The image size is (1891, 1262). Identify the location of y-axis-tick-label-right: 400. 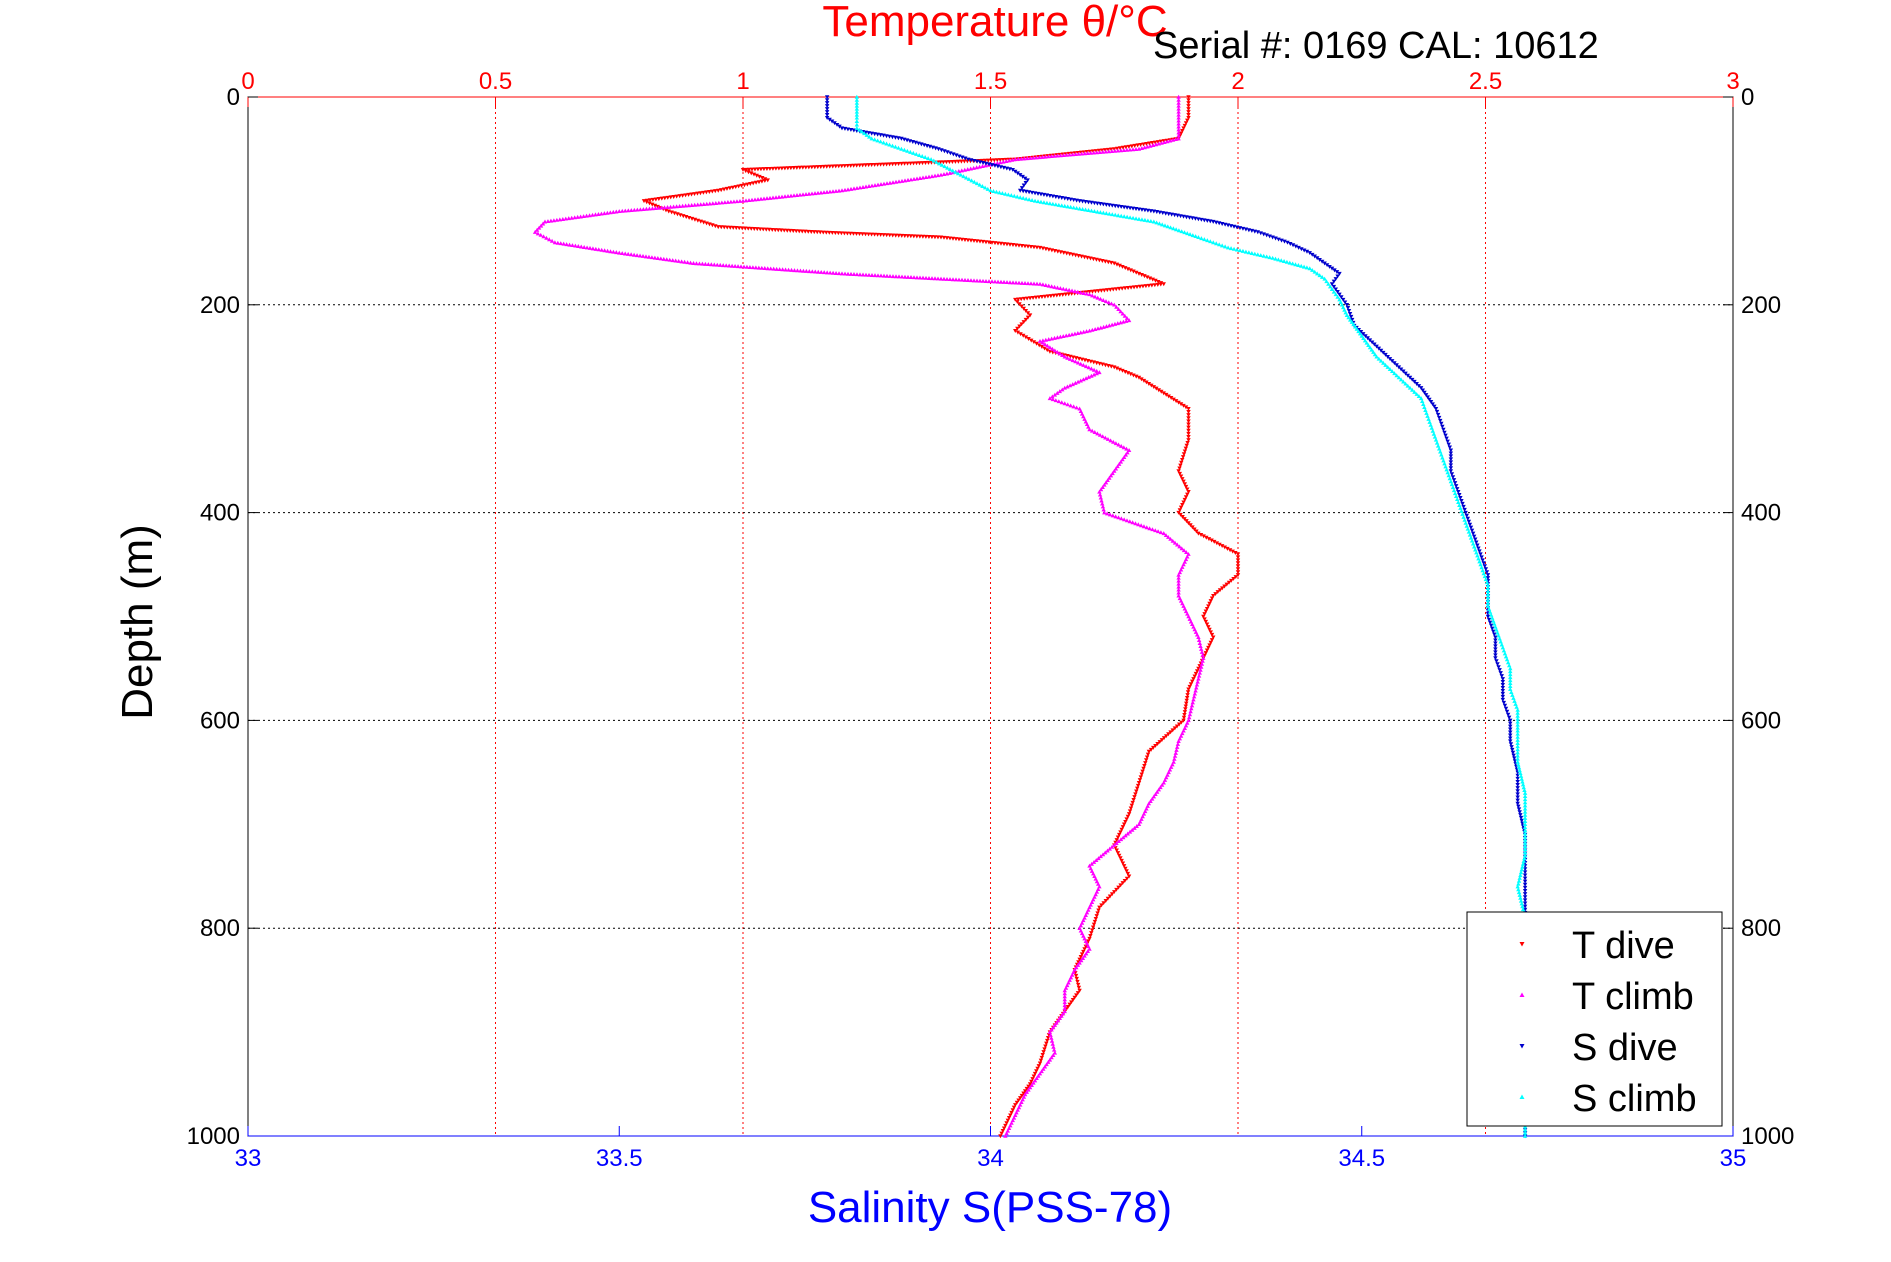
(1761, 513).